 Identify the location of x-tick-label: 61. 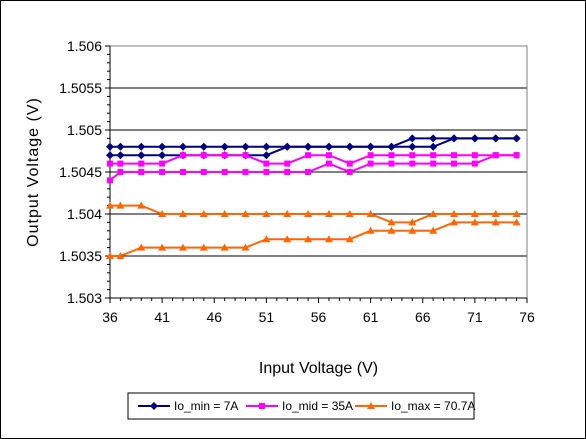
(371, 317).